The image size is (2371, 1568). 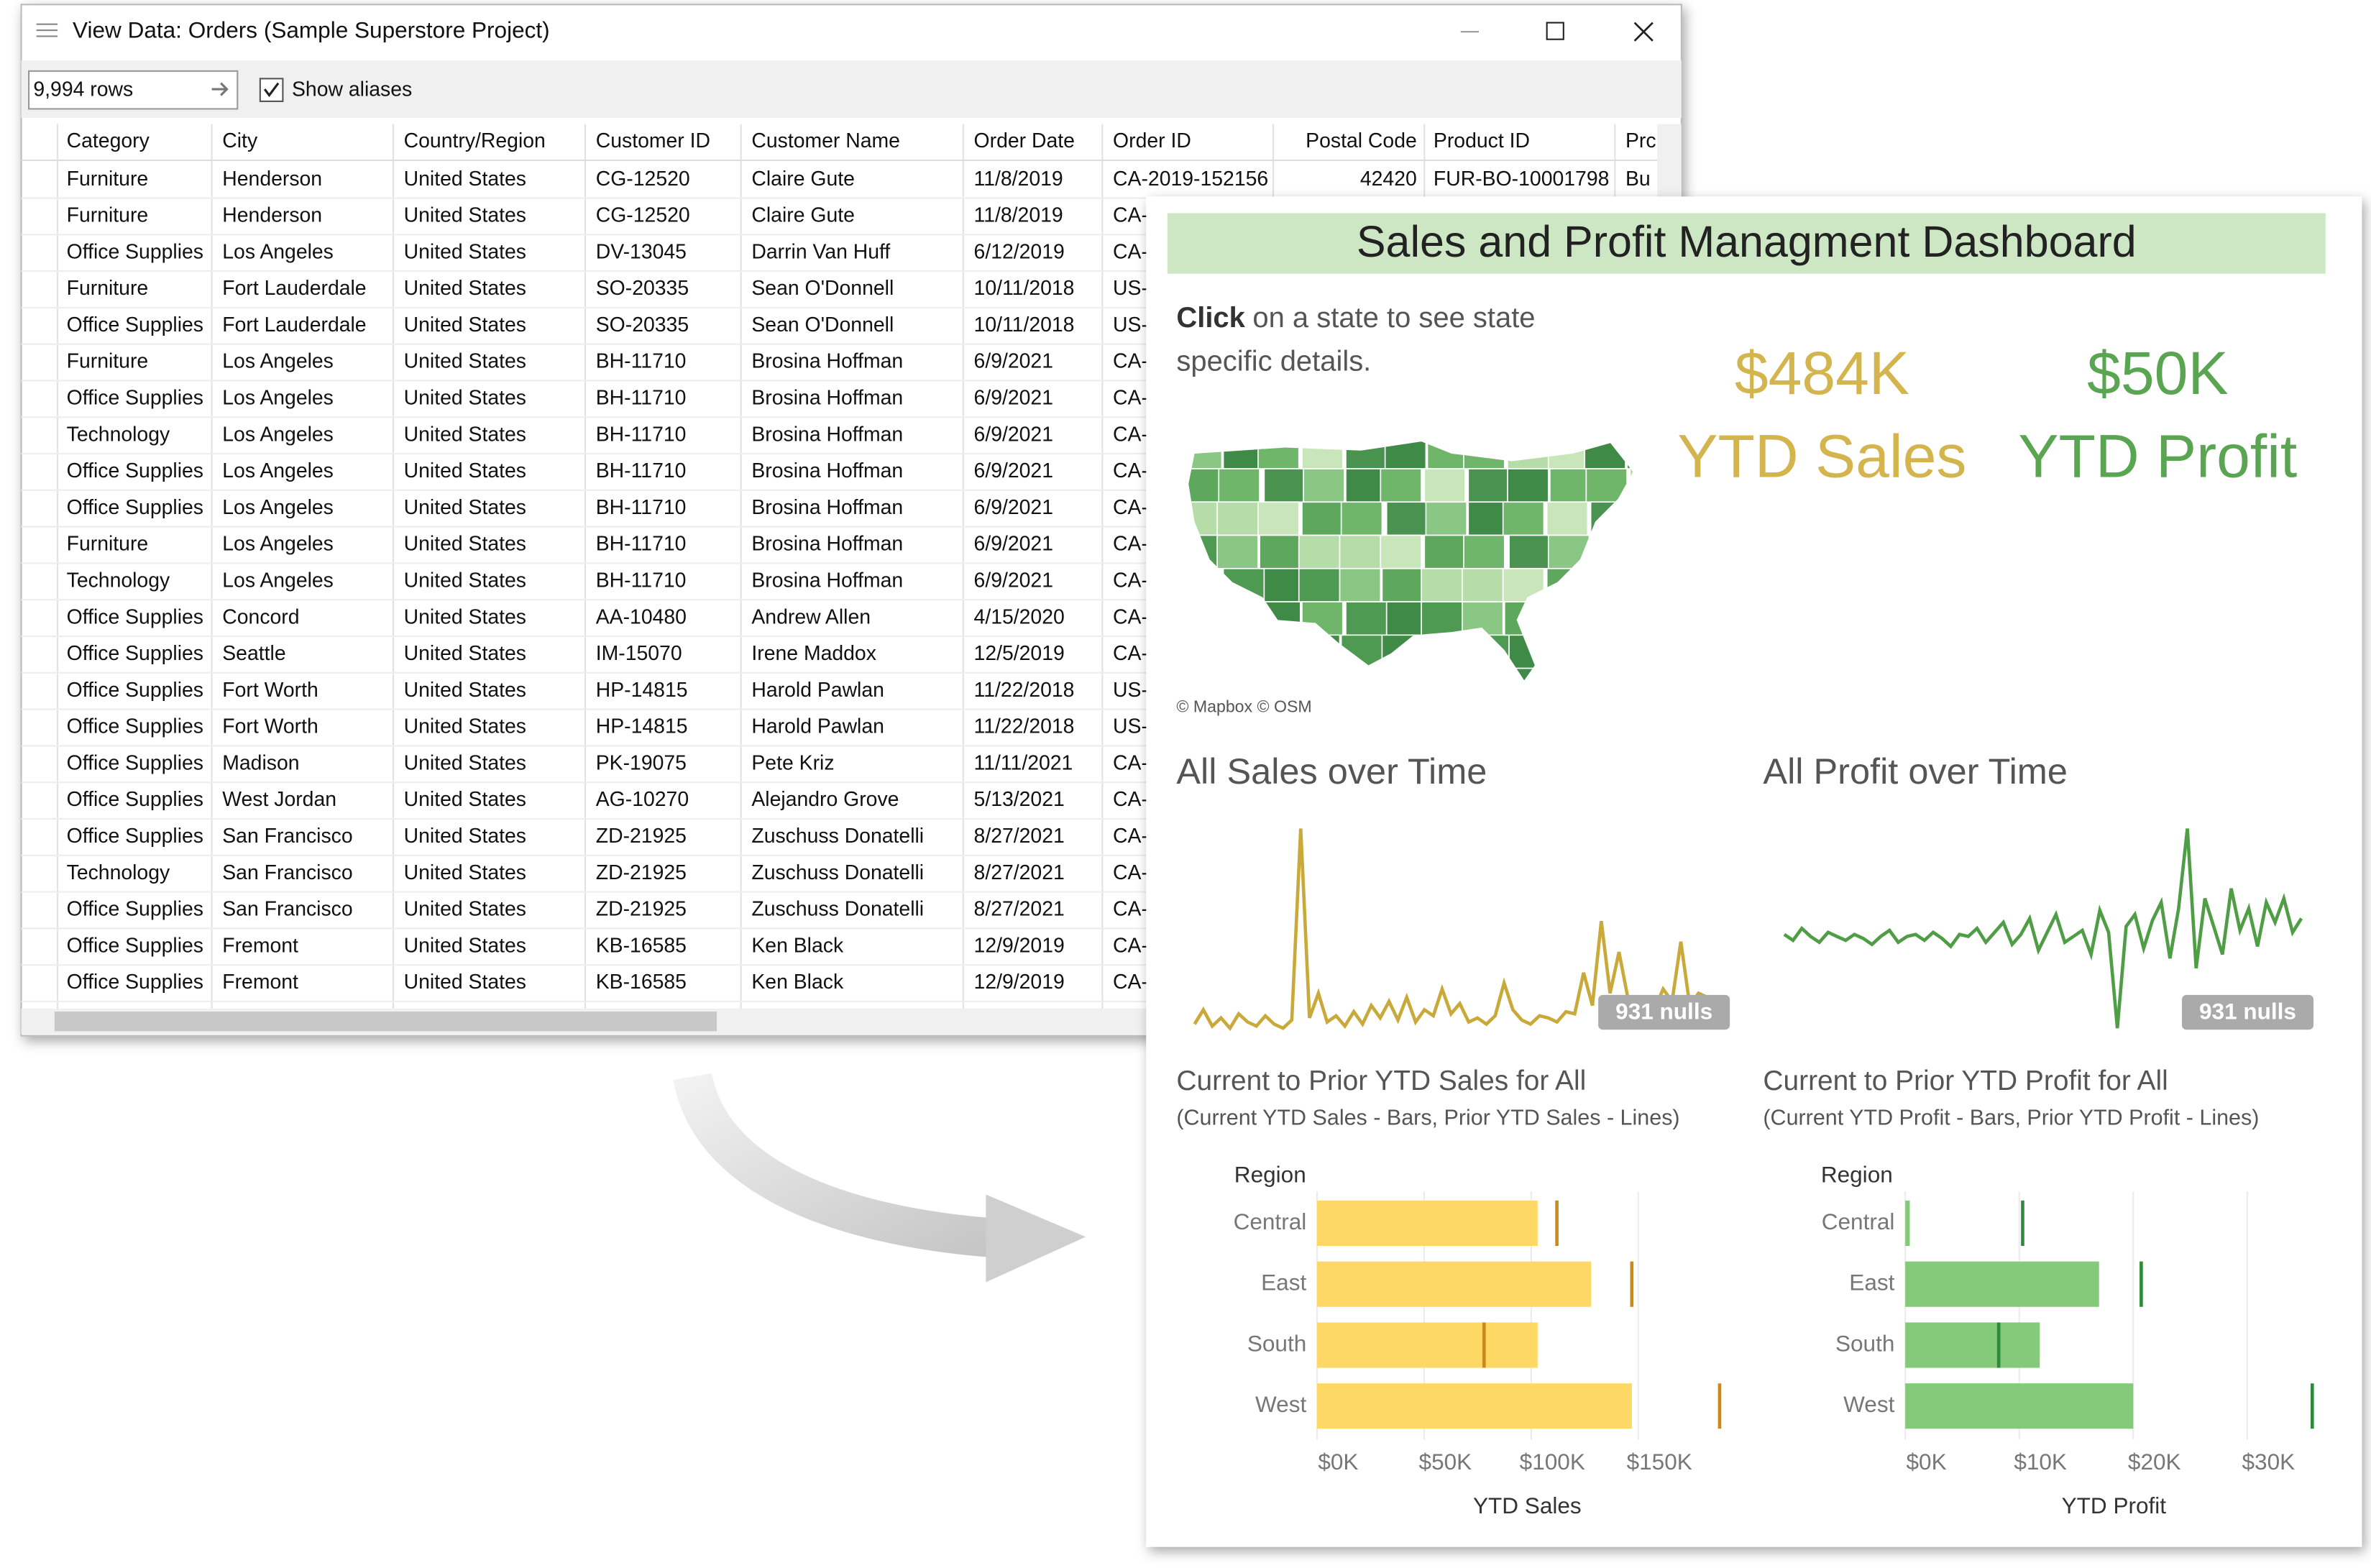 What do you see at coordinates (271, 90) in the screenshot?
I see `checkbox` at bounding box center [271, 90].